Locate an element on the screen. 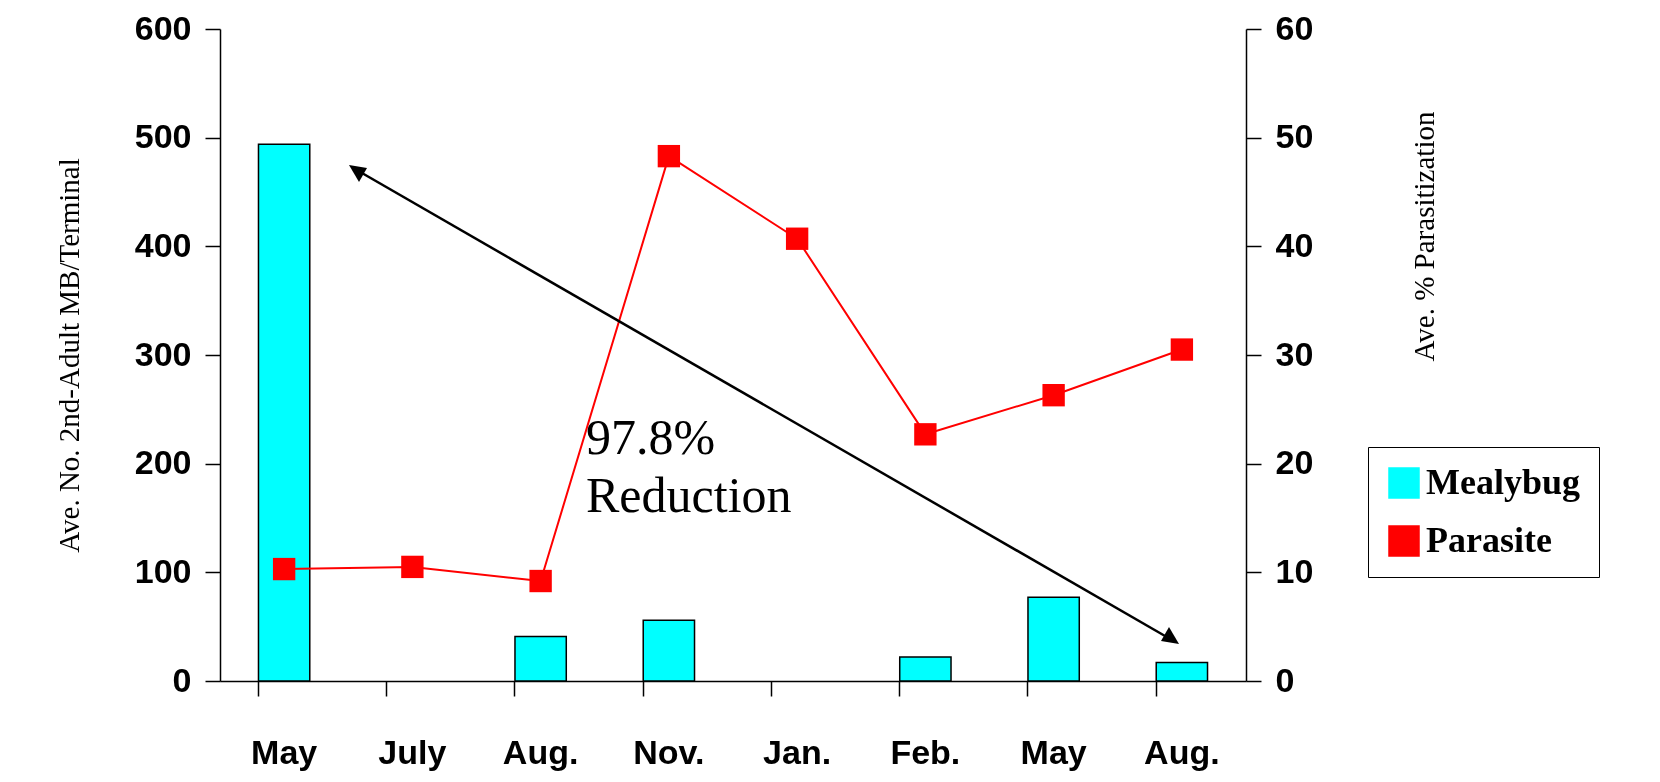  y-tick-label: 0 is located at coordinates (182, 679).